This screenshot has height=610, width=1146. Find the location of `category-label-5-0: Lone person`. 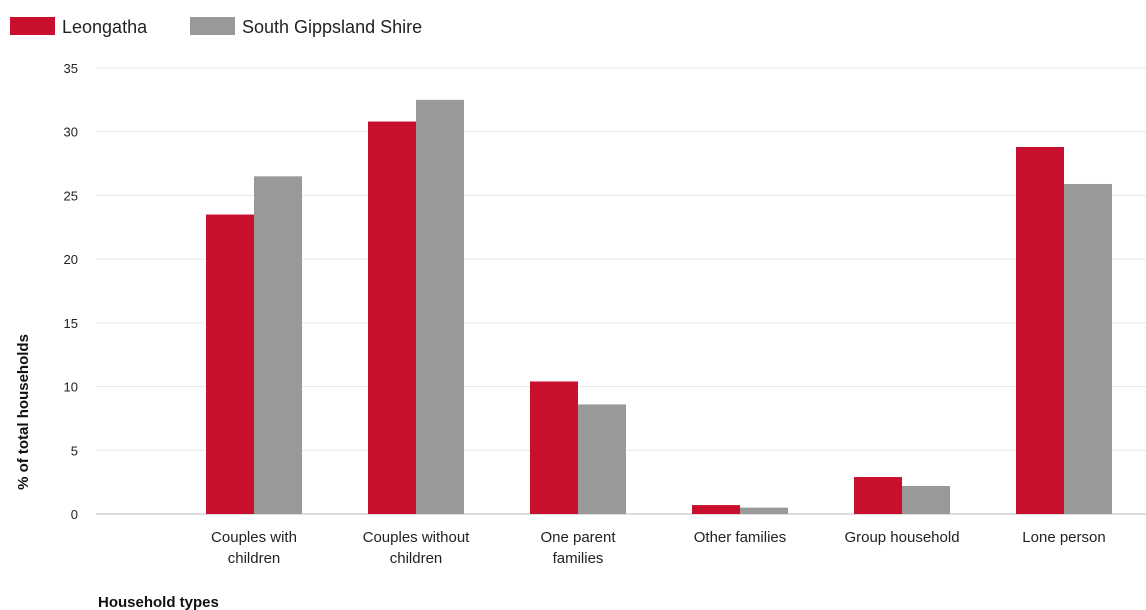

category-label-5-0: Lone person is located at coordinates (1063, 537).